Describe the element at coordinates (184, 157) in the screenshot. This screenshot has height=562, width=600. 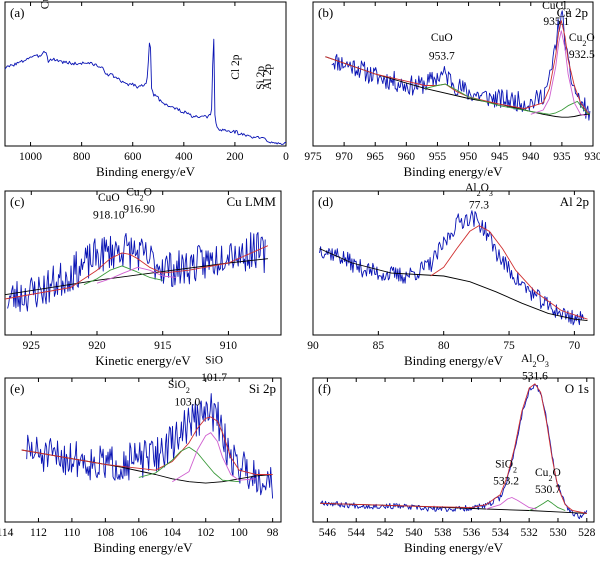
I see `x-tick-label: 400` at that location.